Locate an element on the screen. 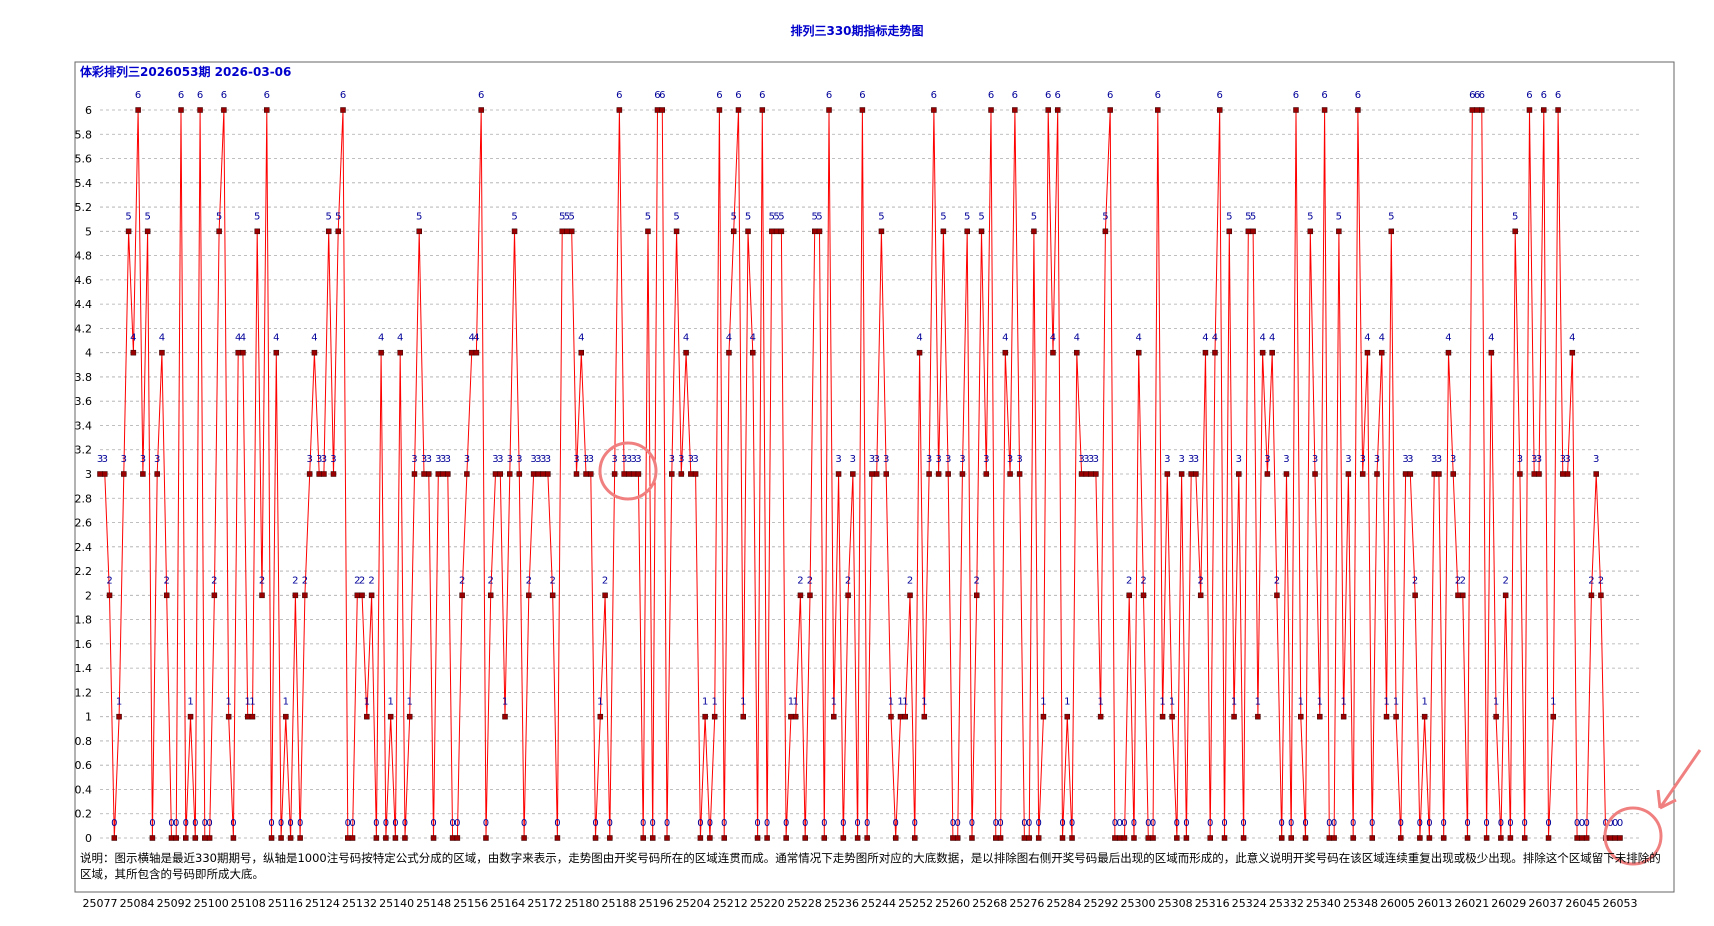  x-tick-label: 25292 is located at coordinates (1100, 903).